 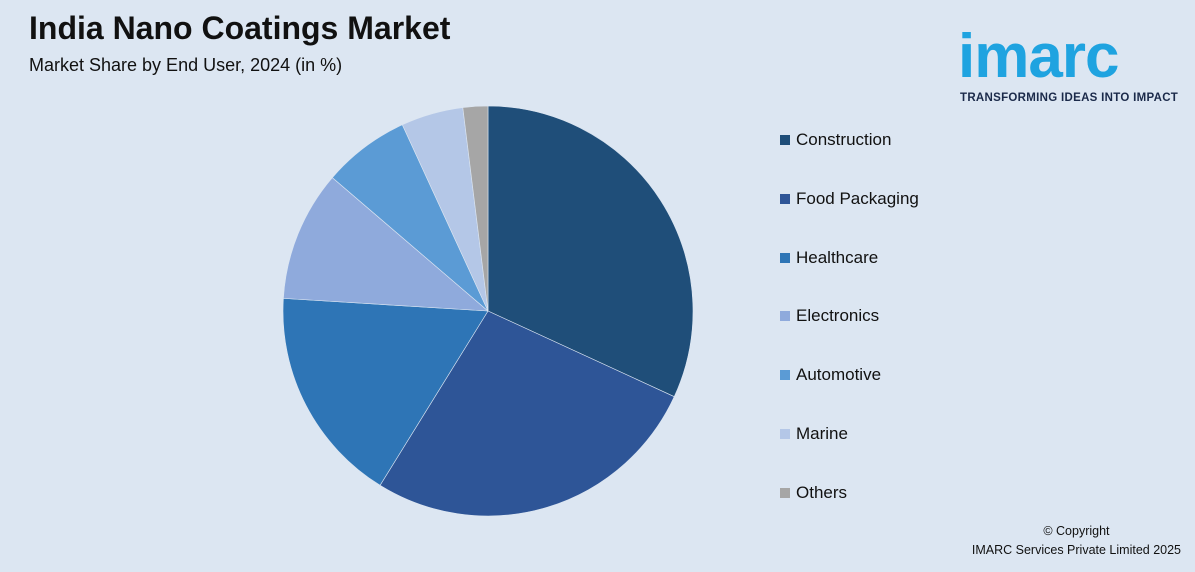 What do you see at coordinates (849, 434) in the screenshot?
I see `legend-item-marine: Marine` at bounding box center [849, 434].